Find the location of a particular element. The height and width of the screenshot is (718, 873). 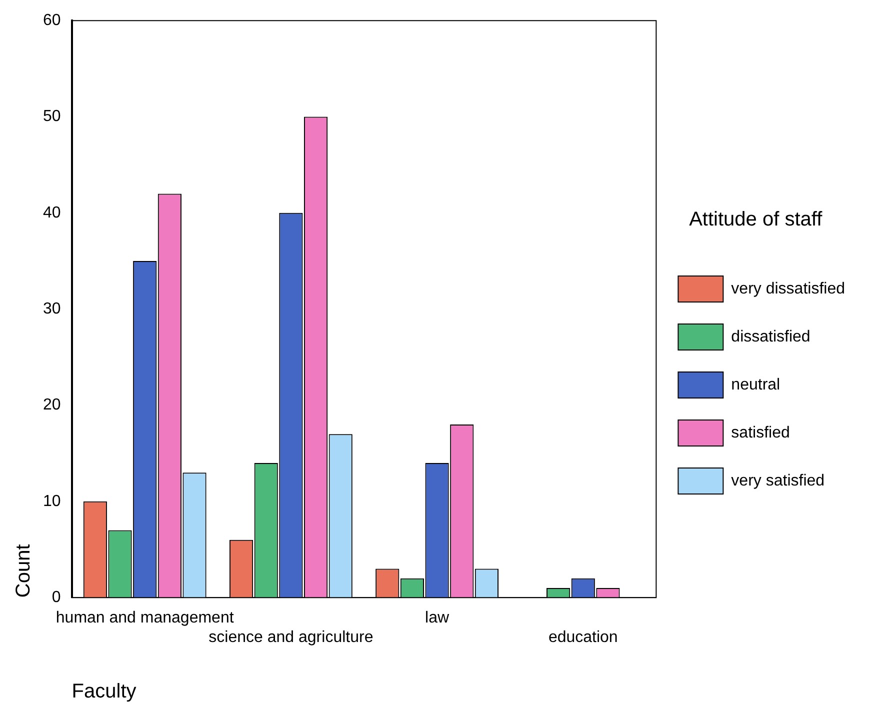

y-tick-label: 10 is located at coordinates (52, 501).